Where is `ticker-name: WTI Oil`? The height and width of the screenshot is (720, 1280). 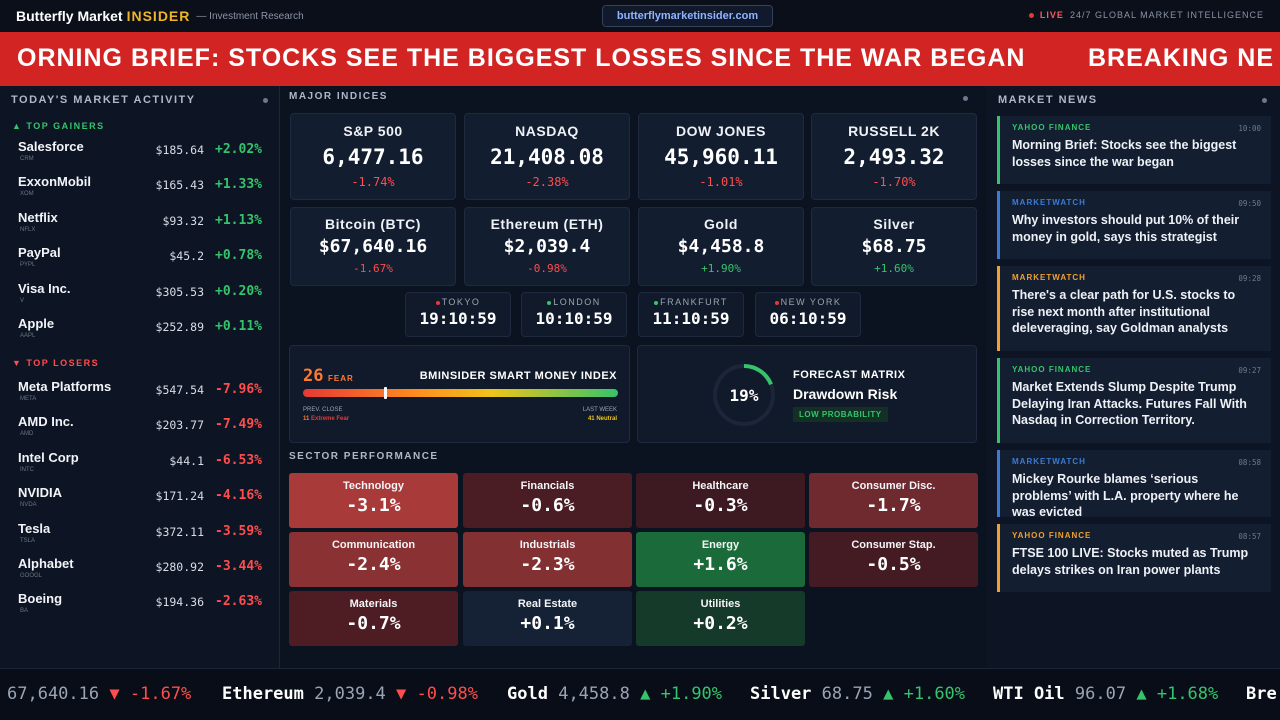 ticker-name: WTI Oil is located at coordinates (1029, 694).